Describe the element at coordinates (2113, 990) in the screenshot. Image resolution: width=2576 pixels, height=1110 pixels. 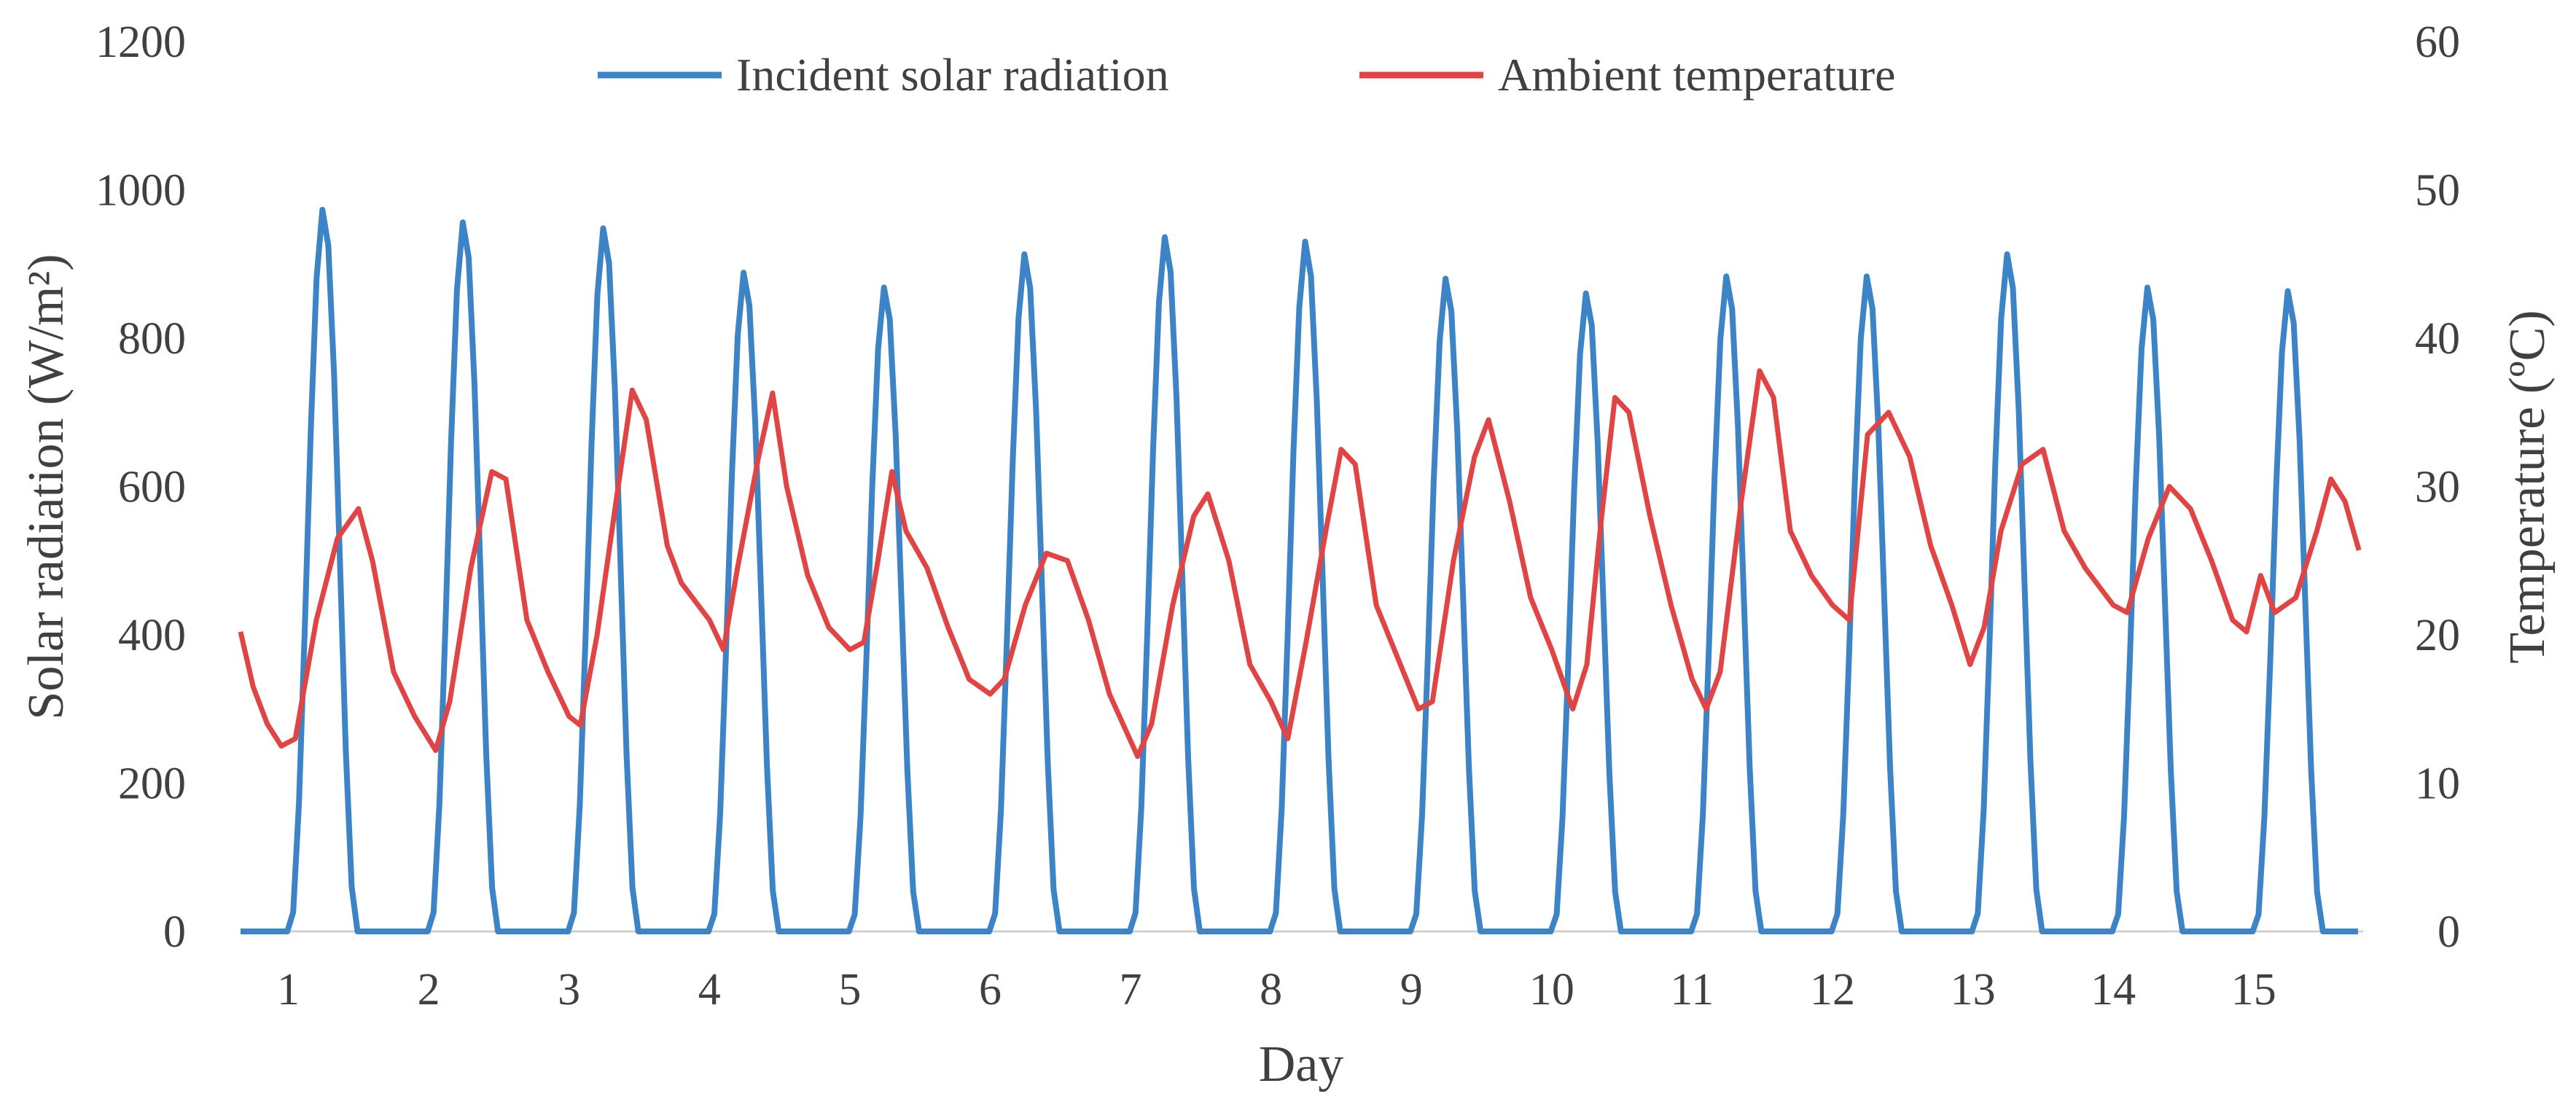
I see `x-tick-label: 14` at that location.